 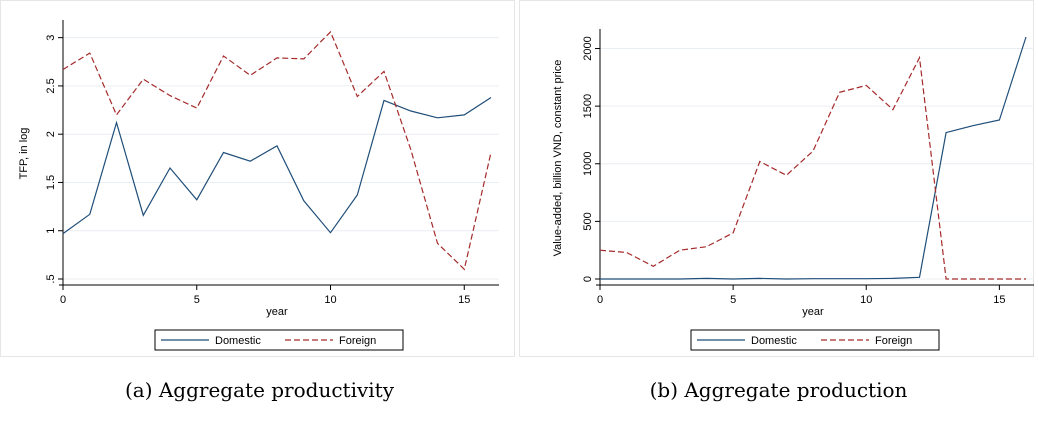 What do you see at coordinates (51, 134) in the screenshot?
I see `y-tick-label: 2` at bounding box center [51, 134].